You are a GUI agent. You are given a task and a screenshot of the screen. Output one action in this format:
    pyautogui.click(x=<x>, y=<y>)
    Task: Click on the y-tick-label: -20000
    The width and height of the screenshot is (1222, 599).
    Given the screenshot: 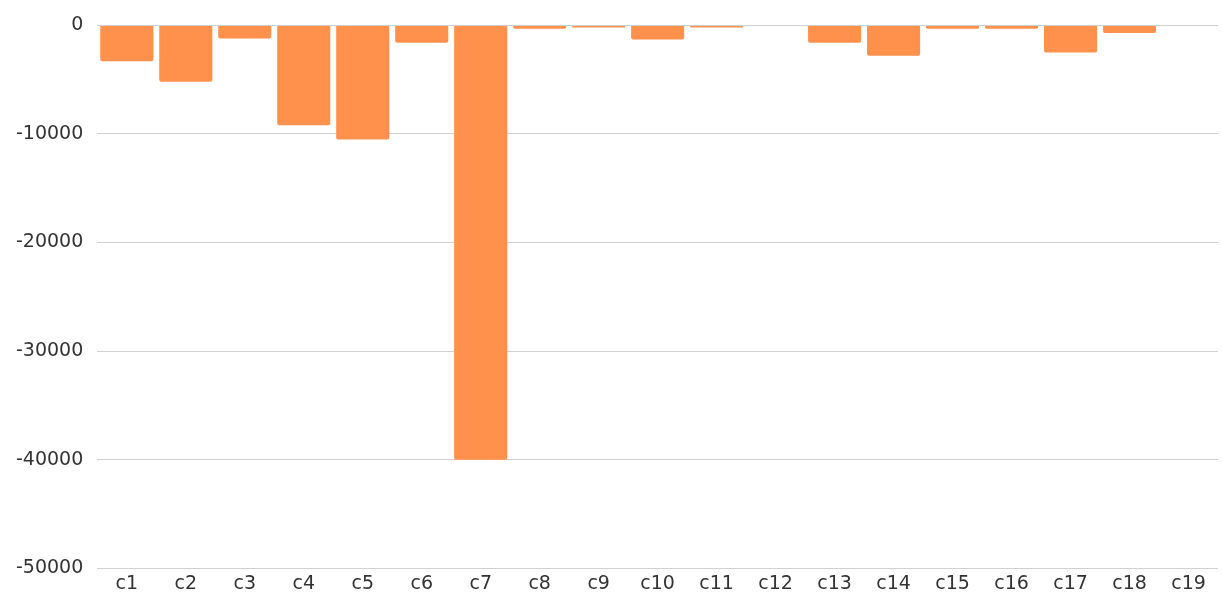 What is the action you would take?
    pyautogui.click(x=49, y=240)
    